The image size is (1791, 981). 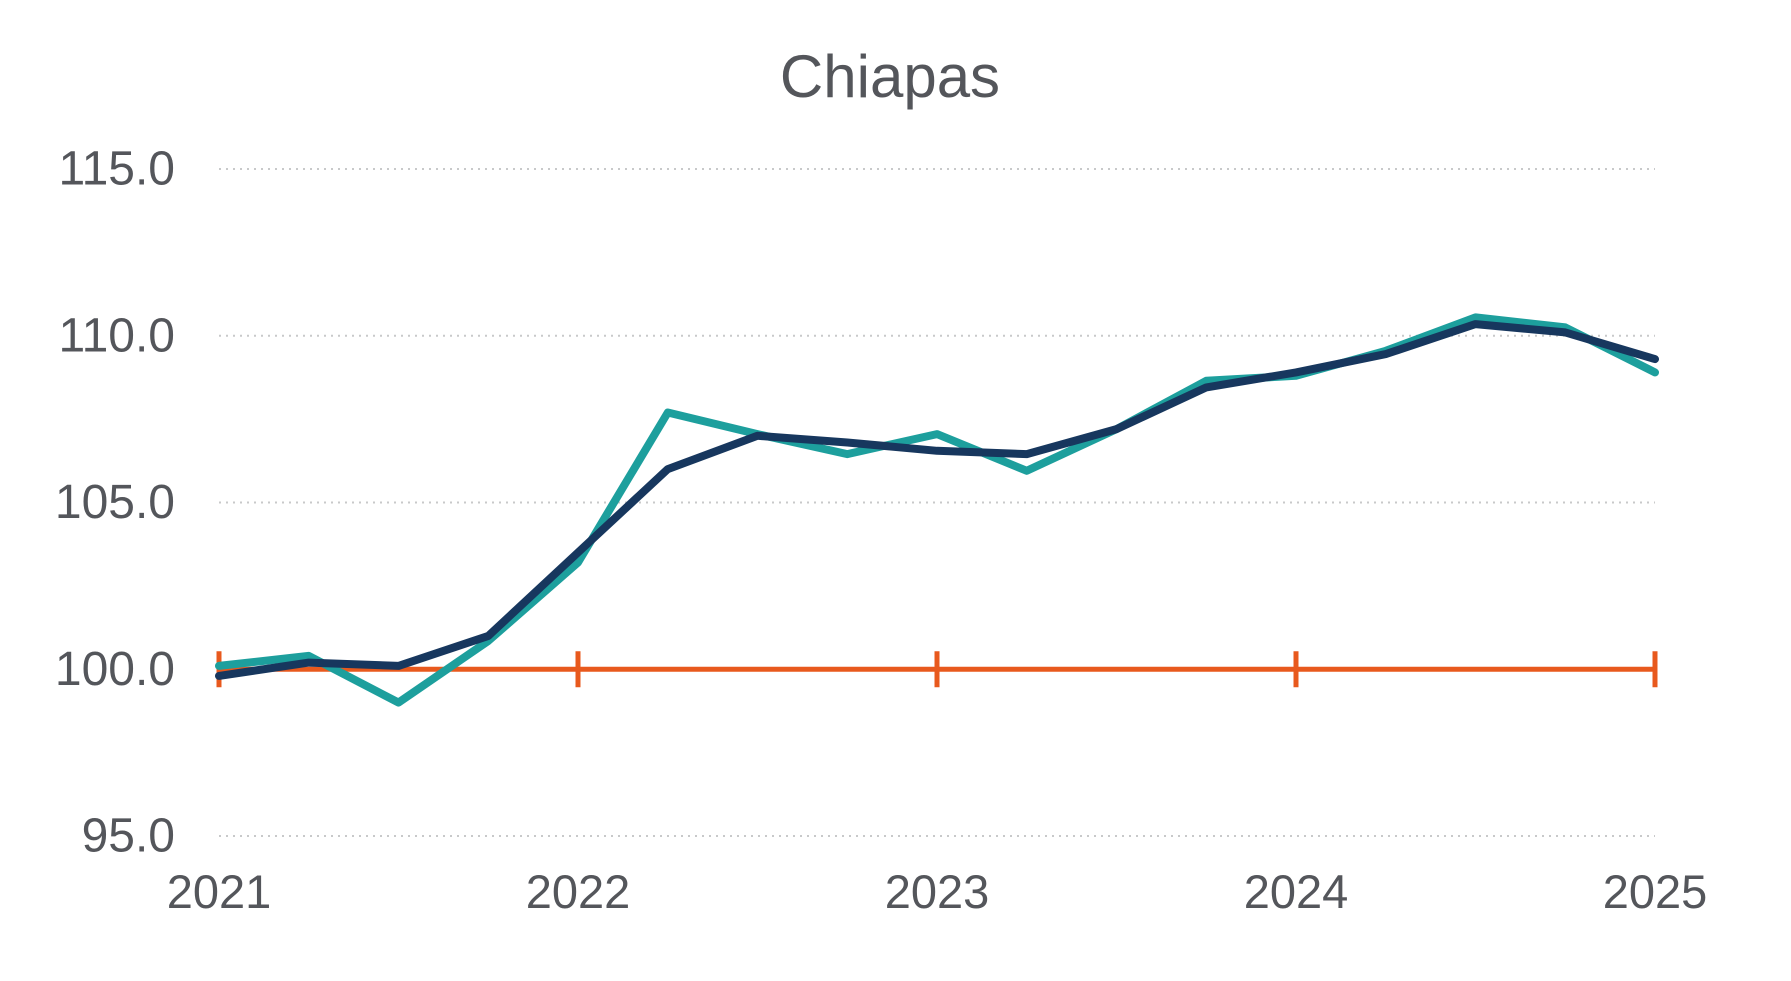 What do you see at coordinates (1296, 891) in the screenshot?
I see `x-tick-label-2024: 2024` at bounding box center [1296, 891].